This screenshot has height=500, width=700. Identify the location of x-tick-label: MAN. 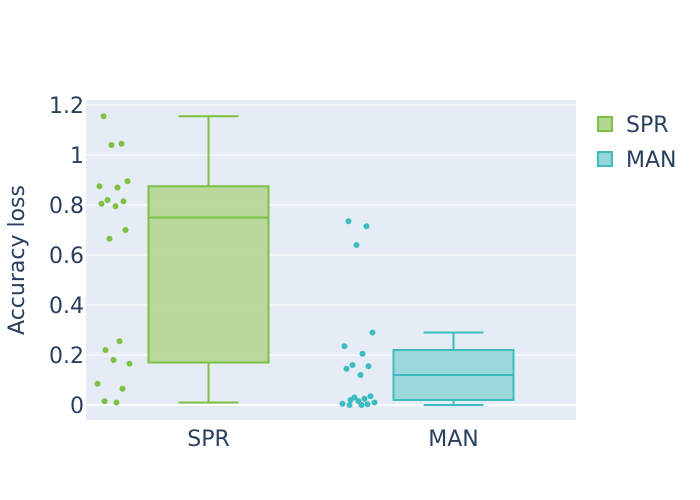
(453, 439).